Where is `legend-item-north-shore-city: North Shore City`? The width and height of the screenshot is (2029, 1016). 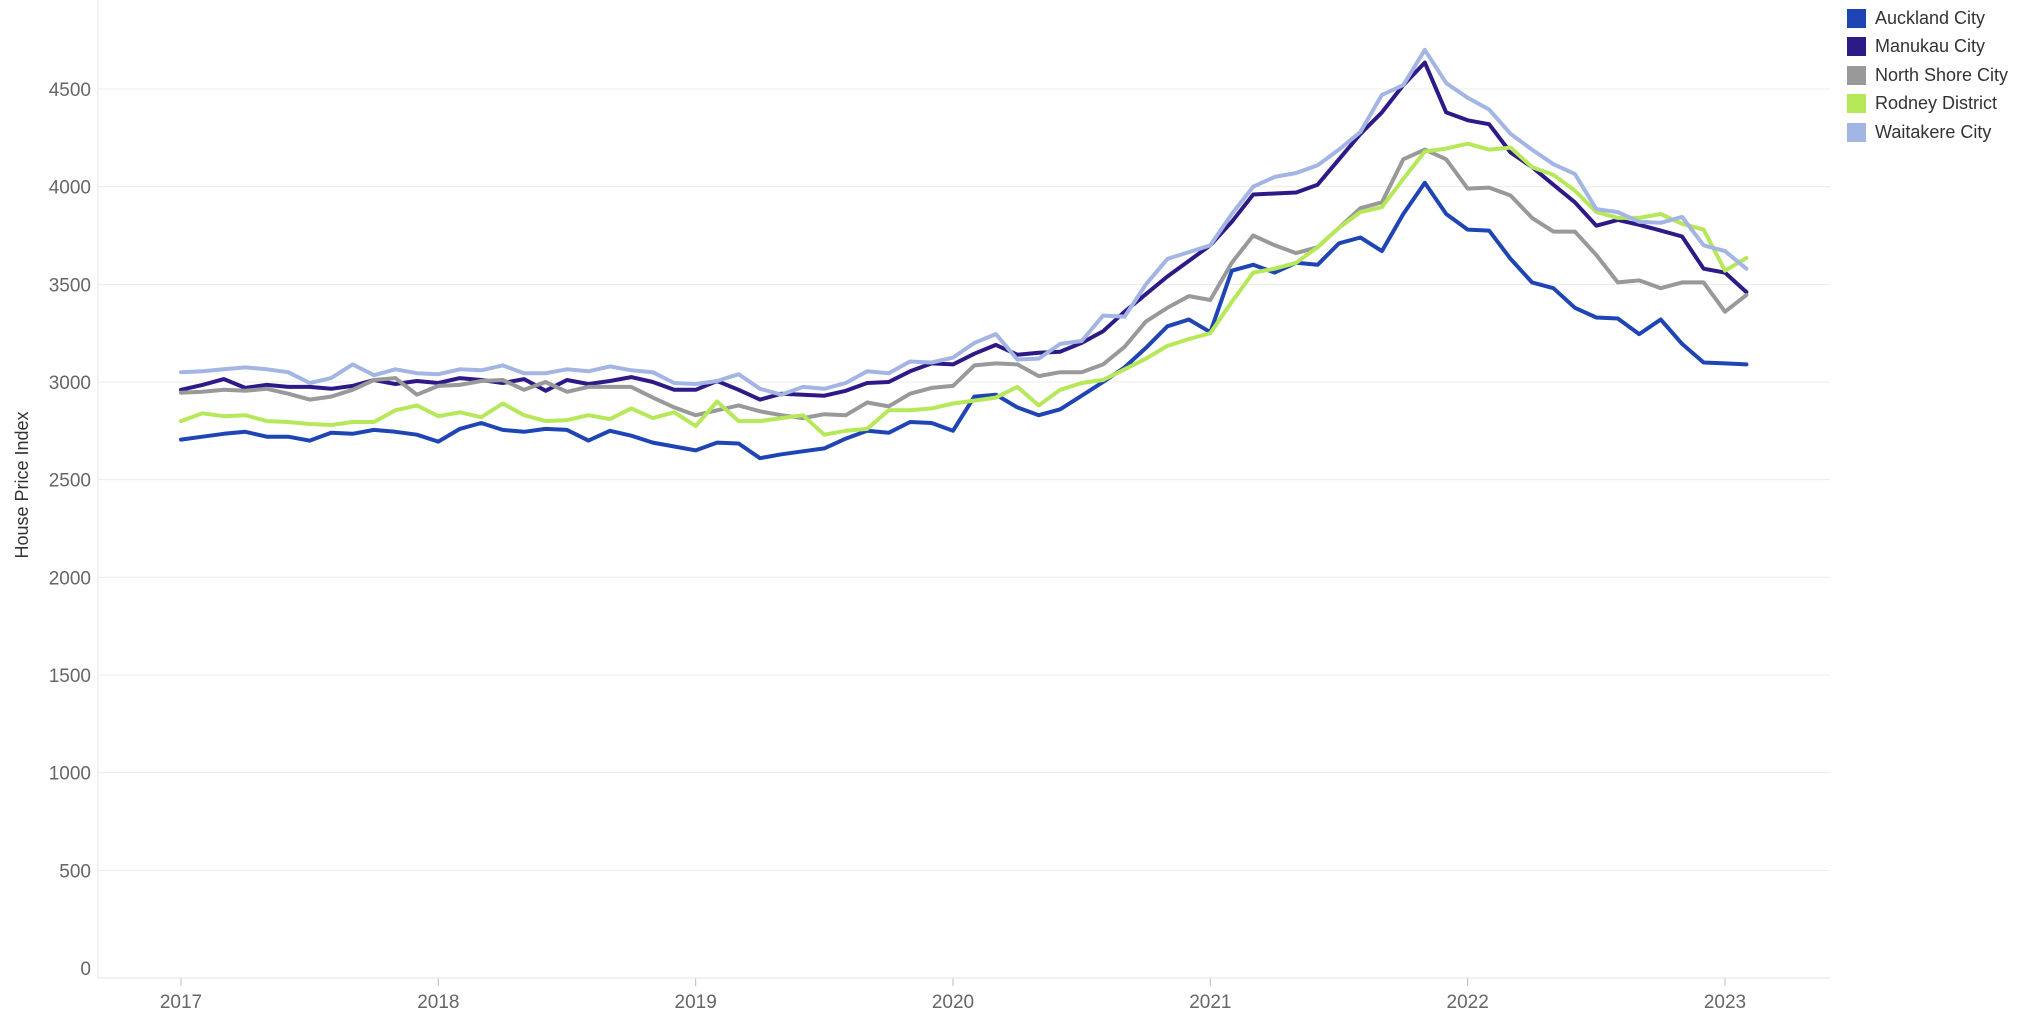
legend-item-north-shore-city: North Shore City is located at coordinates (1927, 75).